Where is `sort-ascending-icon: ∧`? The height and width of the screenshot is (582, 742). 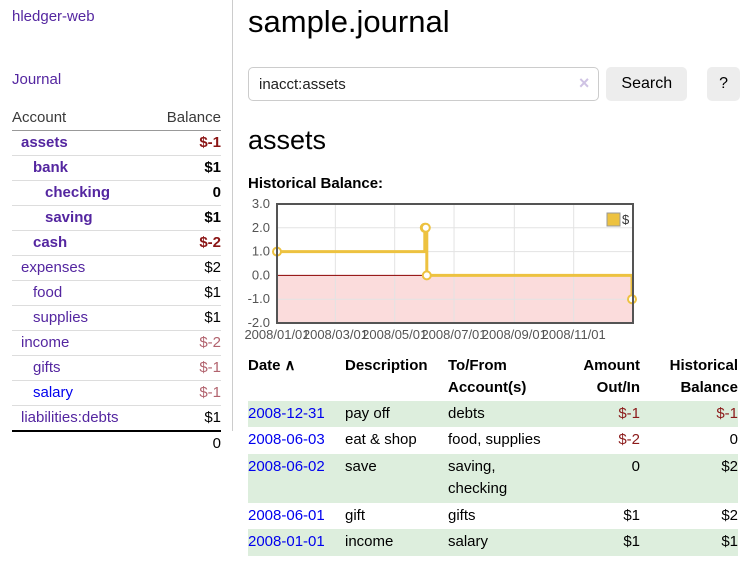
sort-ascending-icon: ∧ is located at coordinates (290, 365).